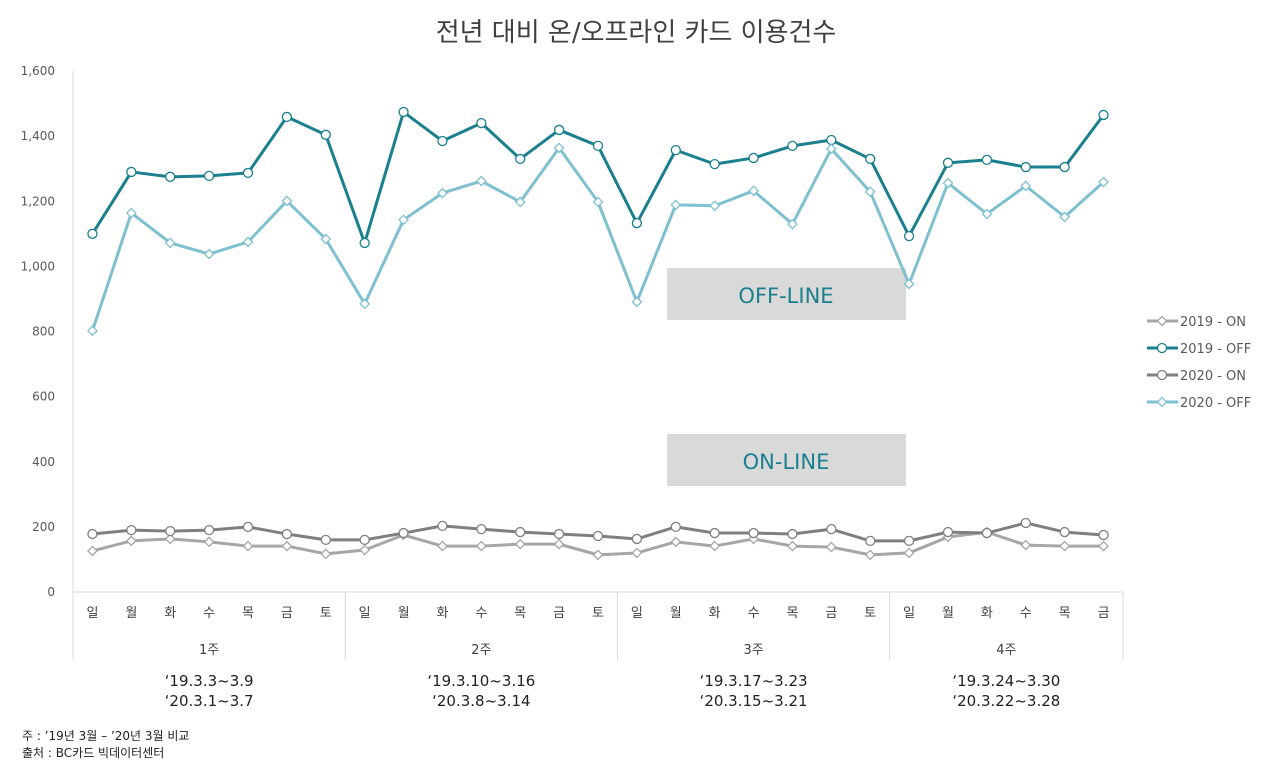 The image size is (1272, 768). What do you see at coordinates (1006, 650) in the screenshot?
I see `group-label: 4주` at bounding box center [1006, 650].